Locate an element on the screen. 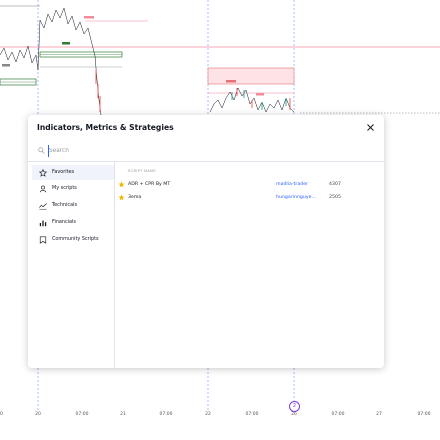 The image size is (440, 440). close-icon is located at coordinates (370, 127).